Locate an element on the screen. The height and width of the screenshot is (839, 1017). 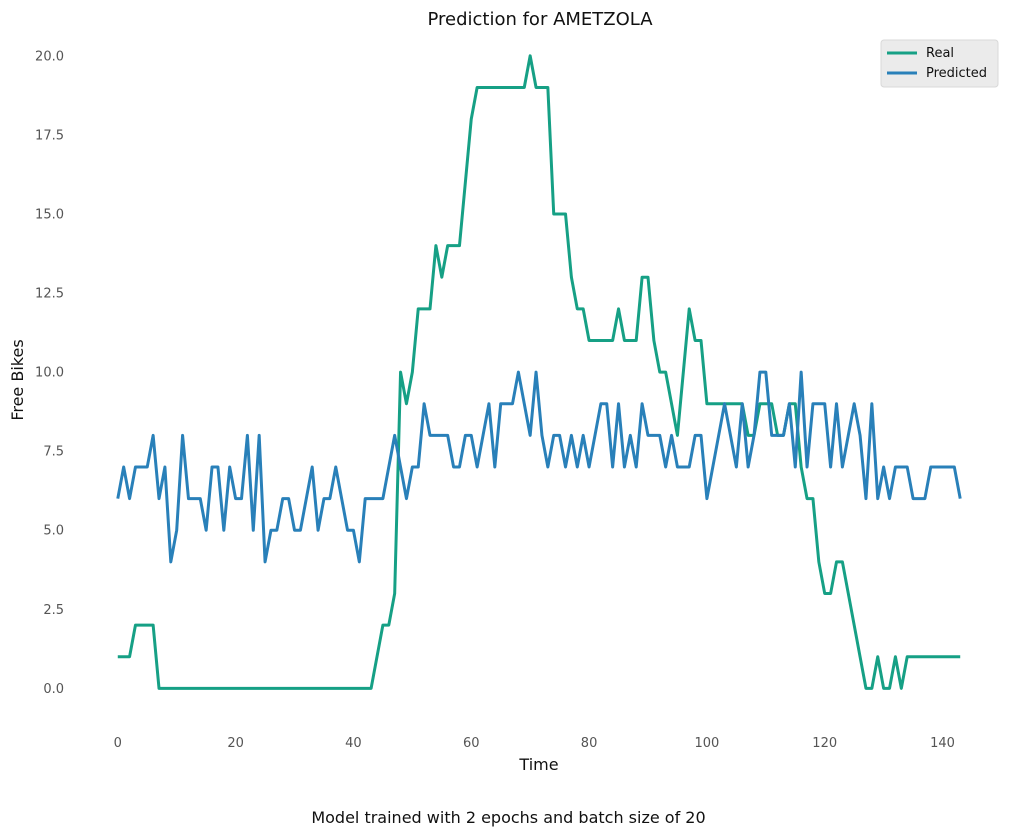
x-tick-label: 120 is located at coordinates (824, 743).